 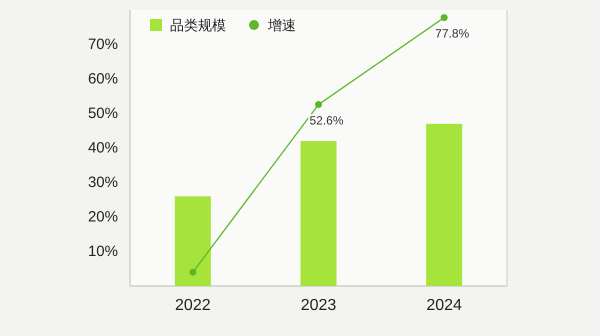 What do you see at coordinates (103, 148) in the screenshot?
I see `y-tick-label: 40%` at bounding box center [103, 148].